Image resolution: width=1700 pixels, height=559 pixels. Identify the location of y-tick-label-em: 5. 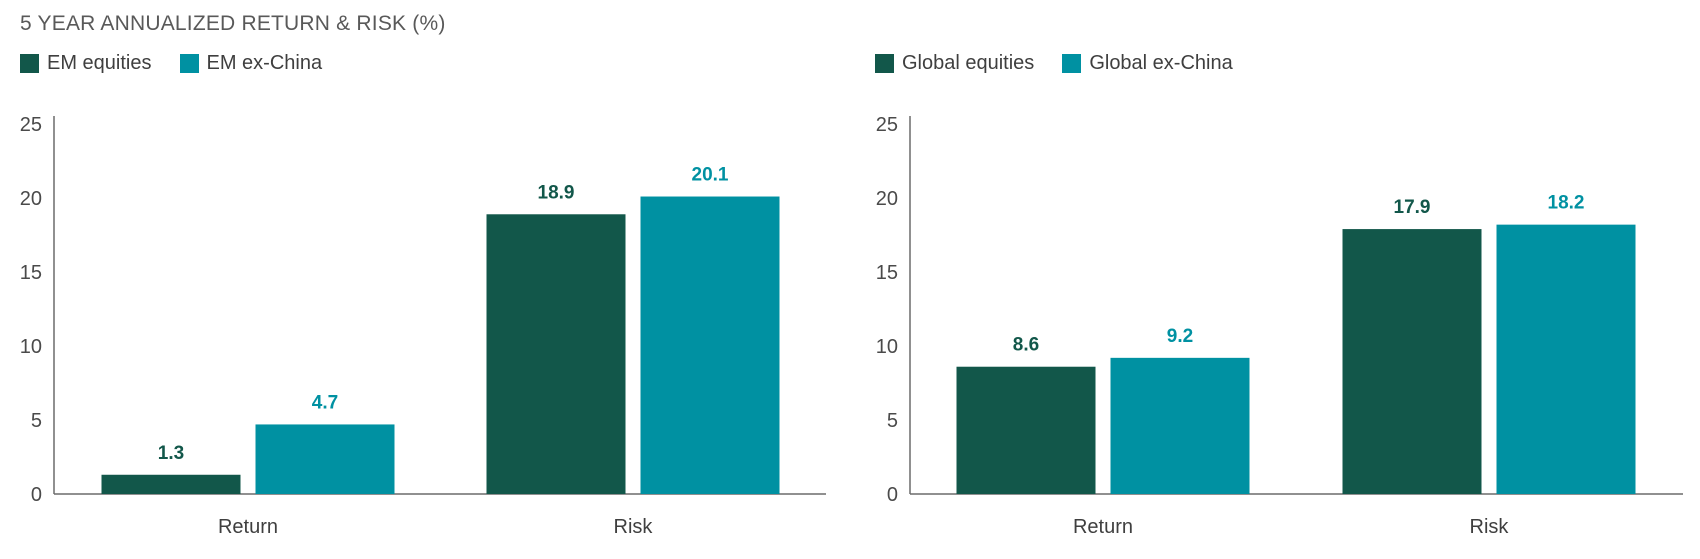
(36, 421).